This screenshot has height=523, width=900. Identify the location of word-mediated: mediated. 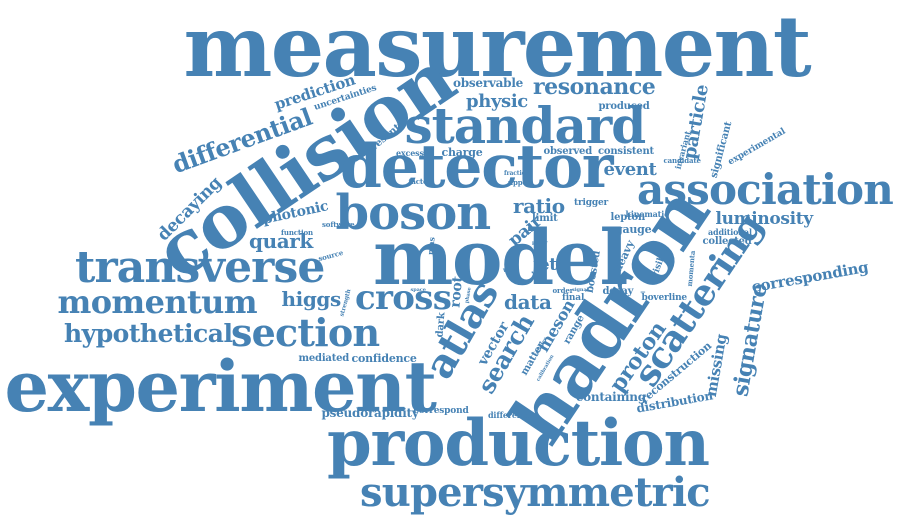
(324, 358).